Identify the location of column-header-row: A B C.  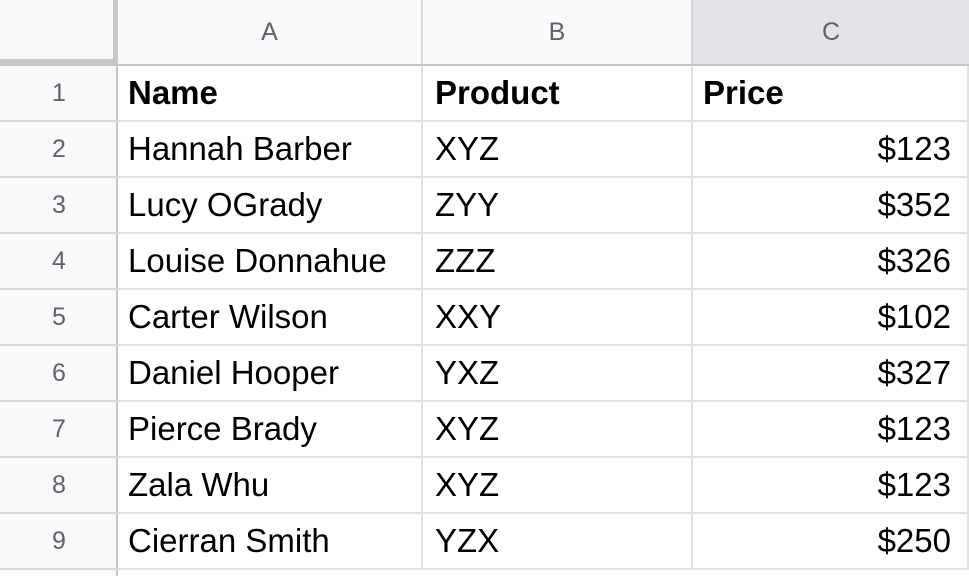
(484, 33).